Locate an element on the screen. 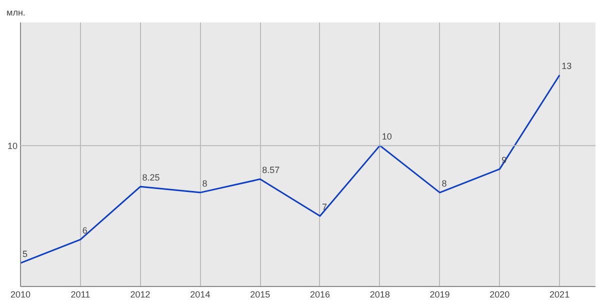 This screenshot has height=300, width=600. x-tick-label: 2018 is located at coordinates (380, 295).